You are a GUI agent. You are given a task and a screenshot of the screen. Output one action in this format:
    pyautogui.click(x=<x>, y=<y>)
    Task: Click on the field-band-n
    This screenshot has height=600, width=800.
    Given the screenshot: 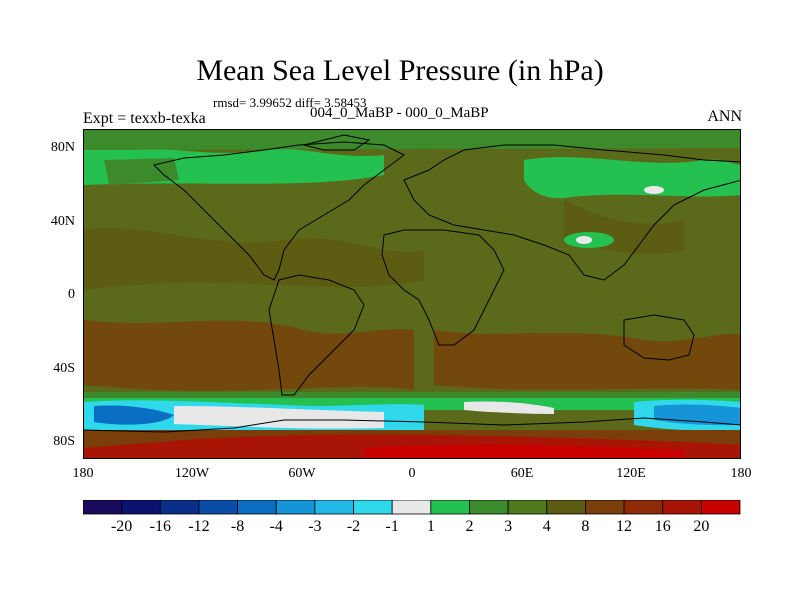 What is the action you would take?
    pyautogui.click(x=254, y=258)
    